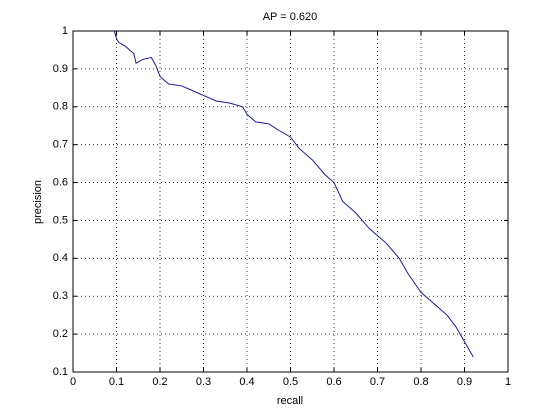 Image resolution: width=560 pixels, height=419 pixels. Describe the element at coordinates (60, 334) in the screenshot. I see `y-tick-label: 0.2` at that location.